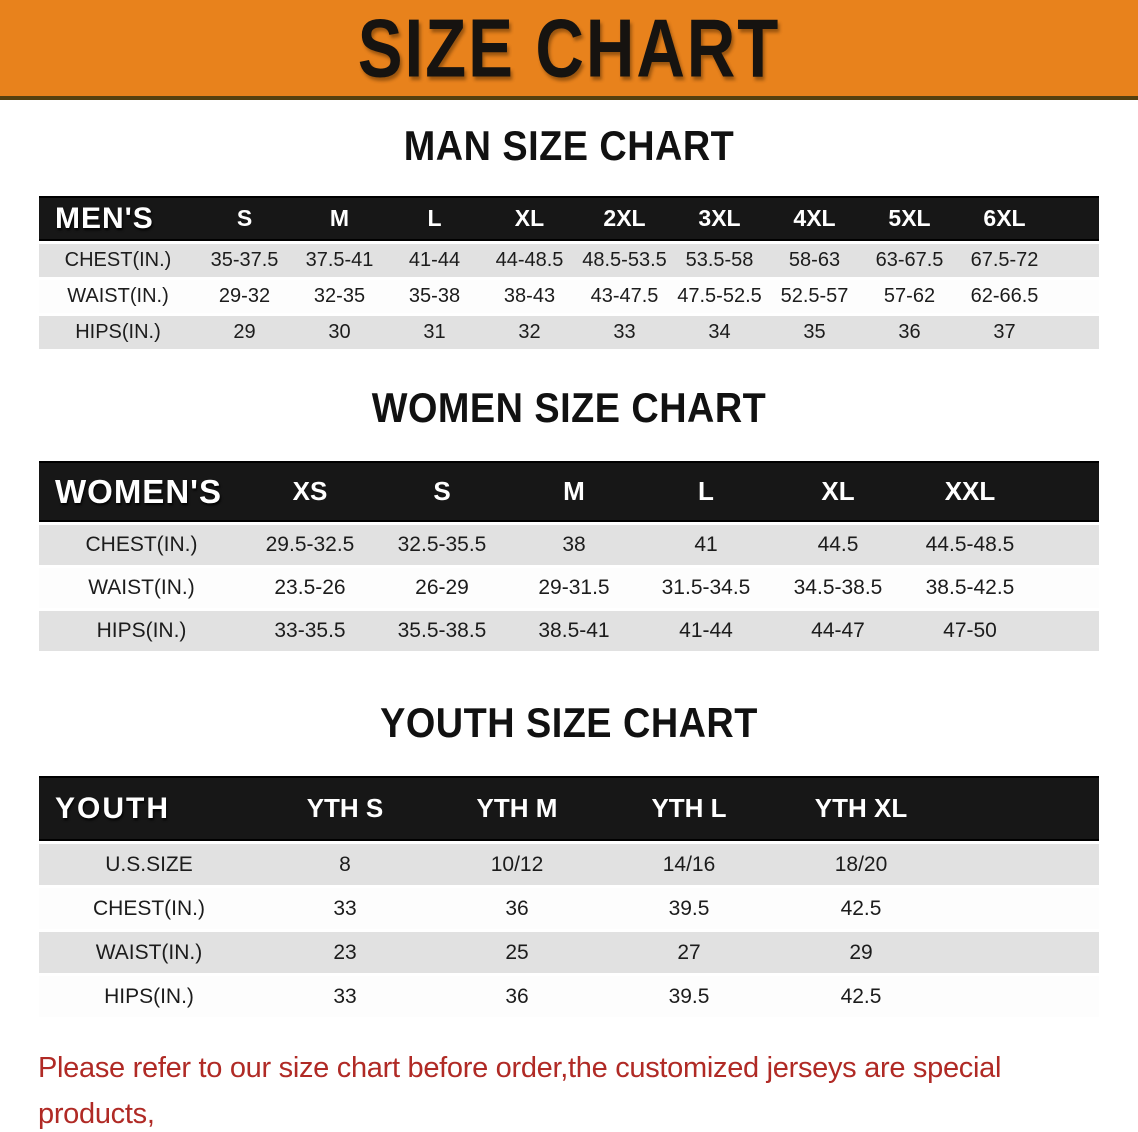 This screenshot has width=1138, height=1132. Describe the element at coordinates (909, 296) in the screenshot. I see `measurement-value: 57-62` at that location.